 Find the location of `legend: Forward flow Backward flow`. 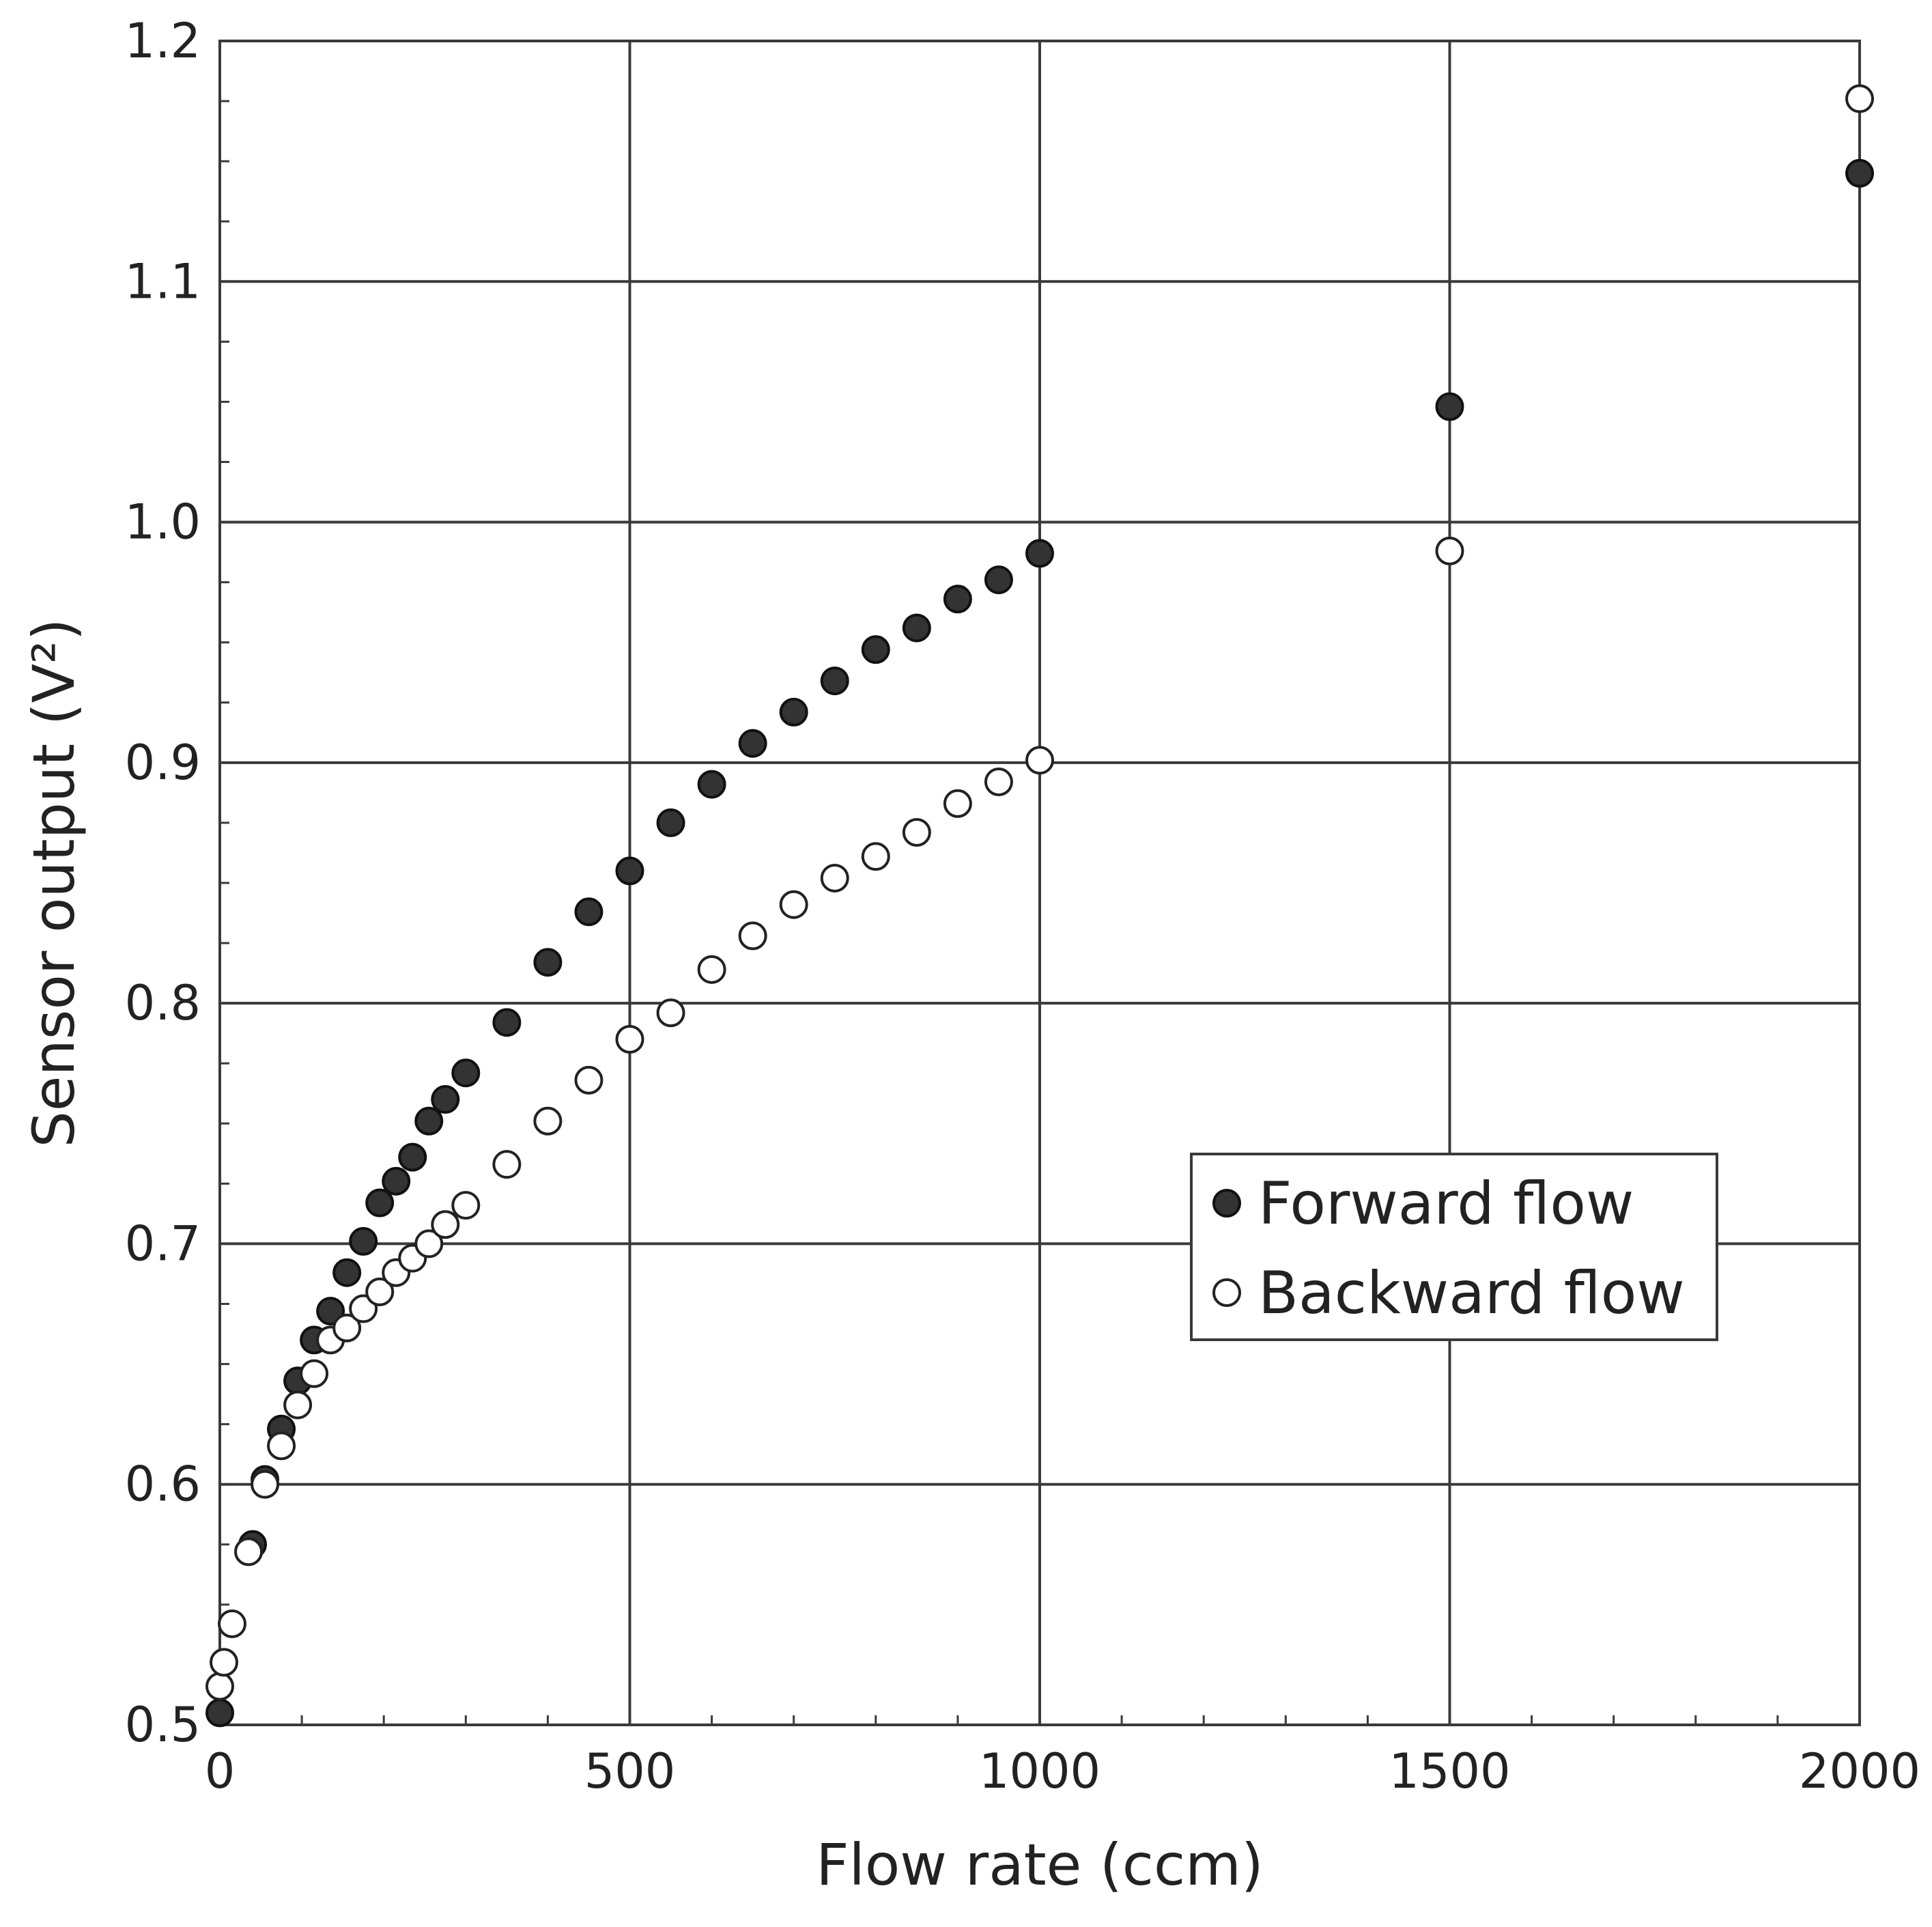

legend: Forward flow Backward flow is located at coordinates (1454, 1247).